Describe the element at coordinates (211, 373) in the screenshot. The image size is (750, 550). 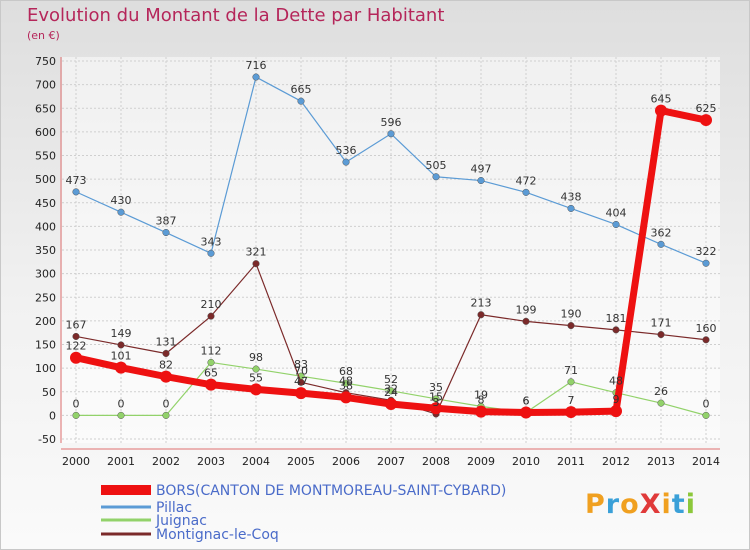
I see `data-label: 65` at that location.